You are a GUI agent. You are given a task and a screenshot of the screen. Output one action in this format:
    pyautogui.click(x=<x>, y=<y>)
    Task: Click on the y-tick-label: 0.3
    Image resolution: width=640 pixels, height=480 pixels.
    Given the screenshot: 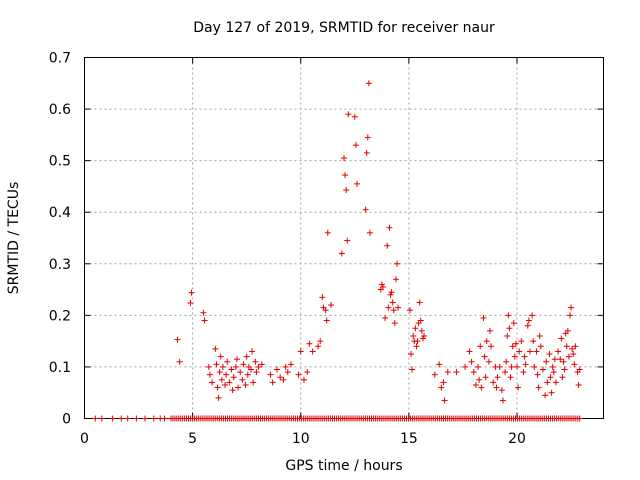 What is the action you would take?
    pyautogui.click(x=60, y=265)
    